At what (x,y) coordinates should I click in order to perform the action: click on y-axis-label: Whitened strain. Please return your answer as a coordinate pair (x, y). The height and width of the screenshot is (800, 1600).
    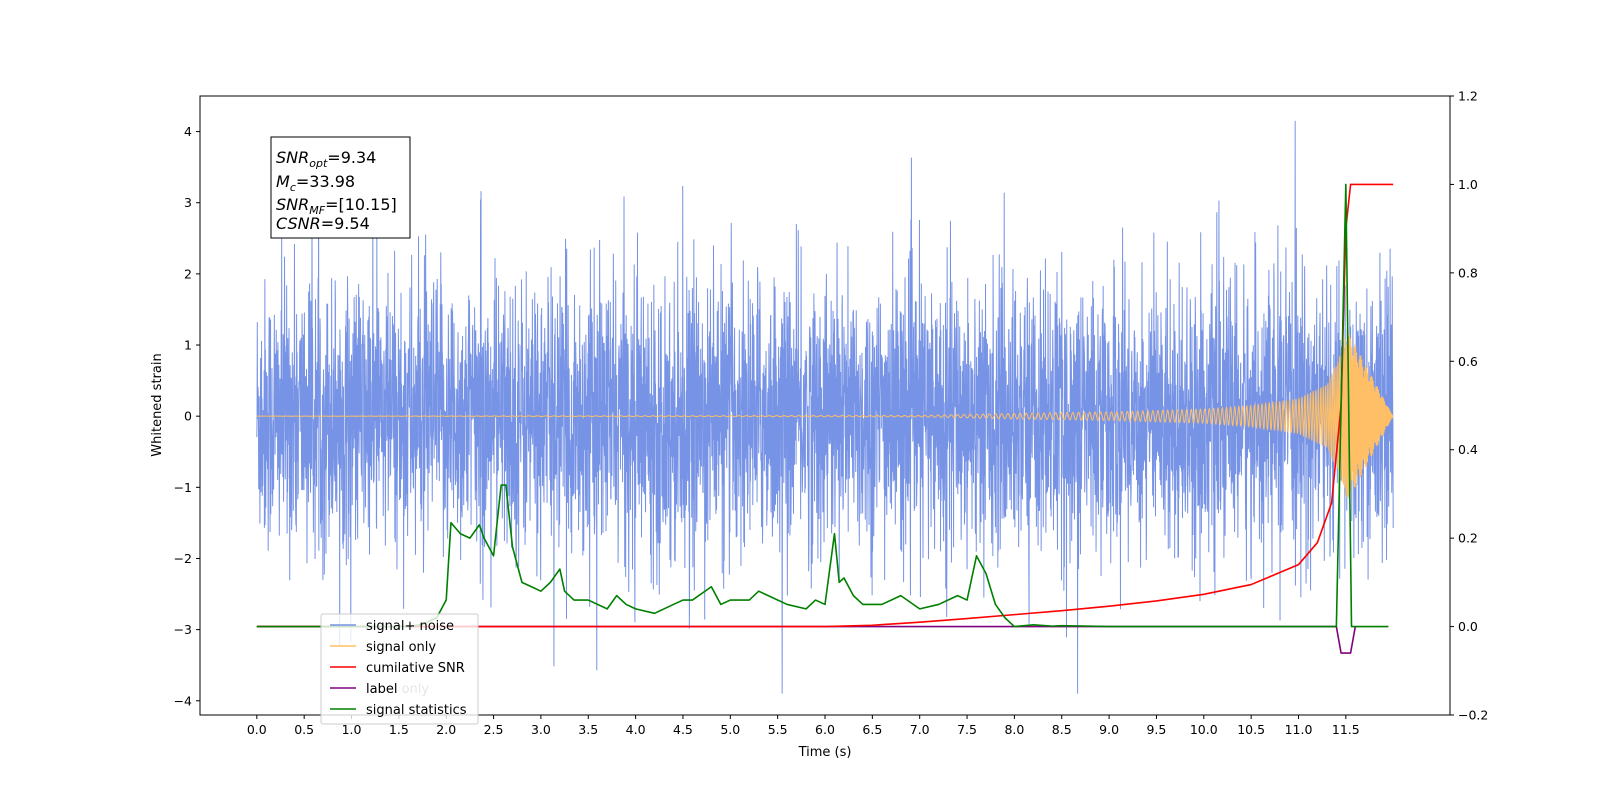
    Looking at the image, I should click on (157, 404).